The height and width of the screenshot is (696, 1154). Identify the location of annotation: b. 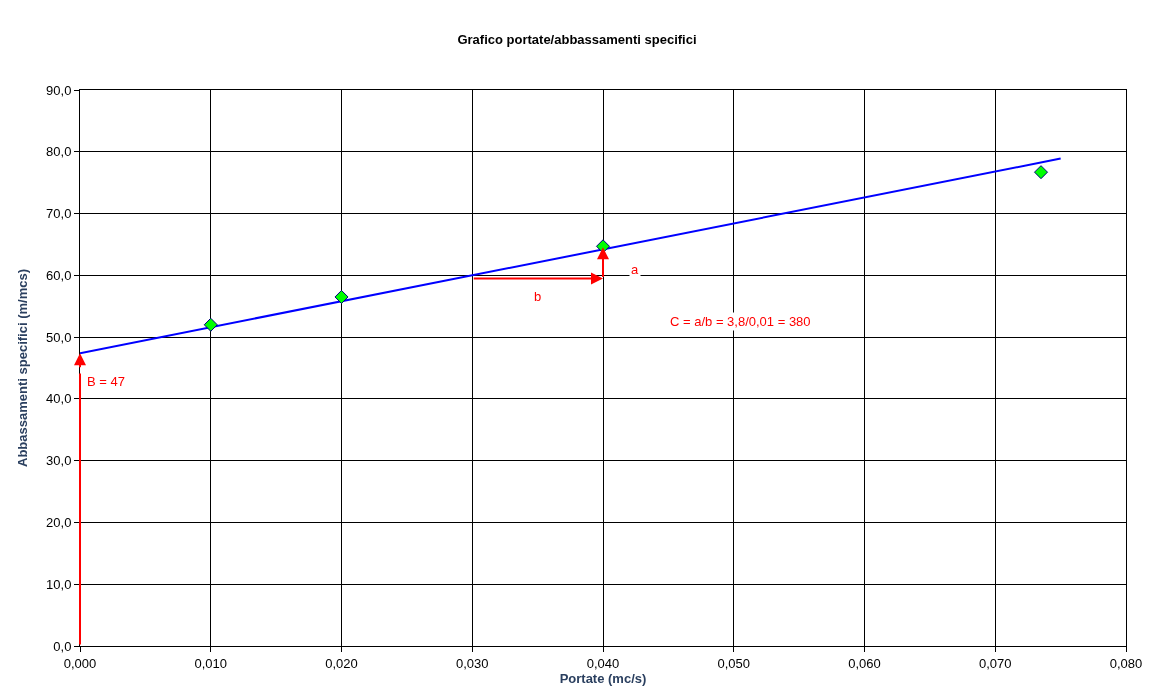
(538, 296).